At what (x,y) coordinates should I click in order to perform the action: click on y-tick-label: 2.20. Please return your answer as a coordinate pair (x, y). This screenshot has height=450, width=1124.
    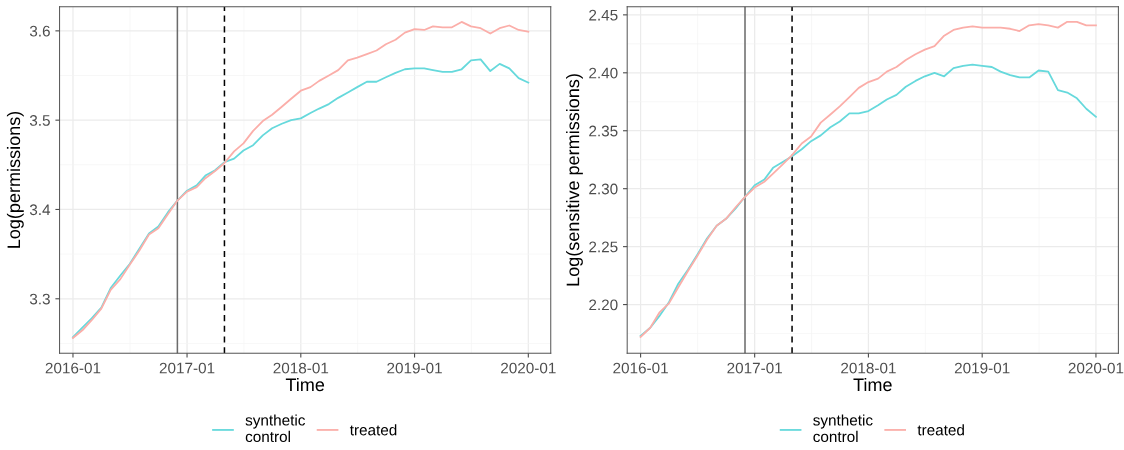
    Looking at the image, I should click on (603, 305).